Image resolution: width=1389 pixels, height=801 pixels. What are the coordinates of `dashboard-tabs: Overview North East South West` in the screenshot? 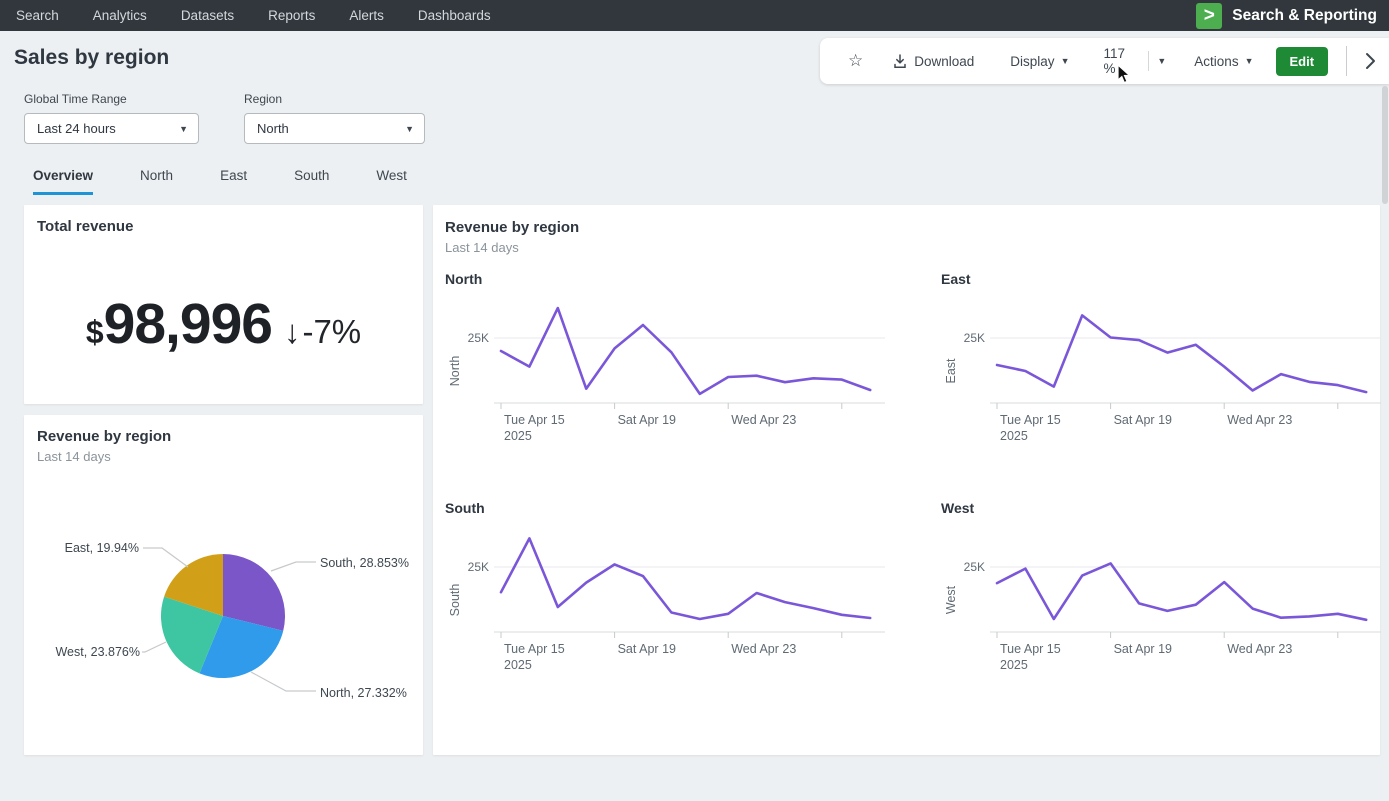 It's located at (220, 181).